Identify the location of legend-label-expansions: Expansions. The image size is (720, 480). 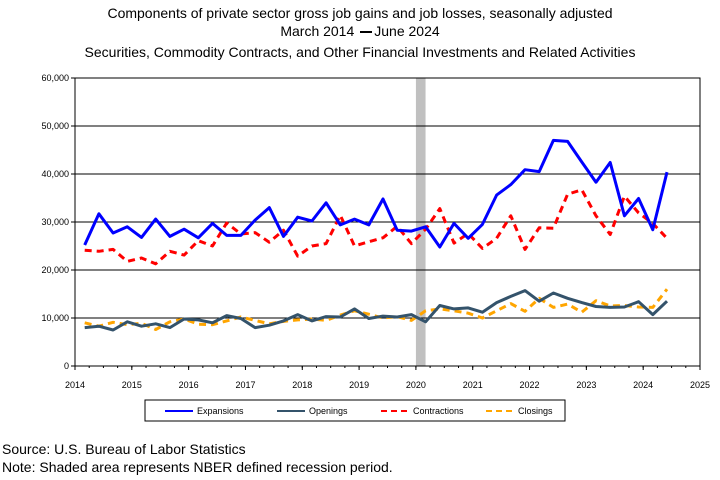
(220, 411).